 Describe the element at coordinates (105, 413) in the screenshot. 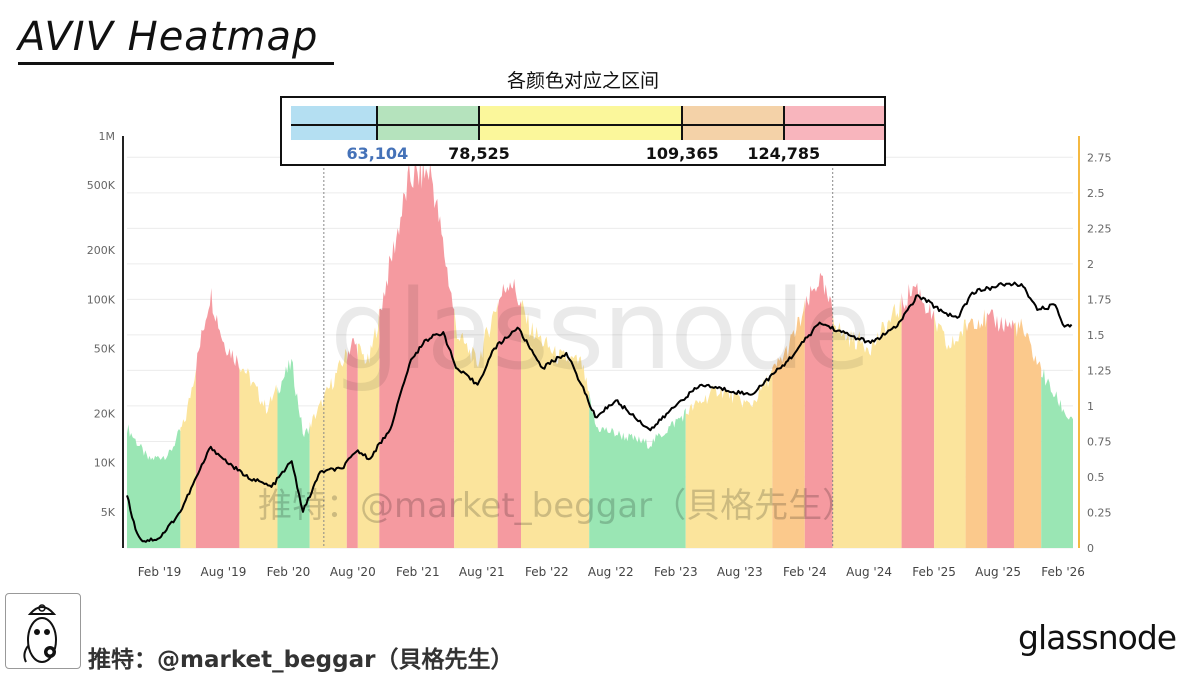

I see `left-axis-tick-label: 20K` at that location.